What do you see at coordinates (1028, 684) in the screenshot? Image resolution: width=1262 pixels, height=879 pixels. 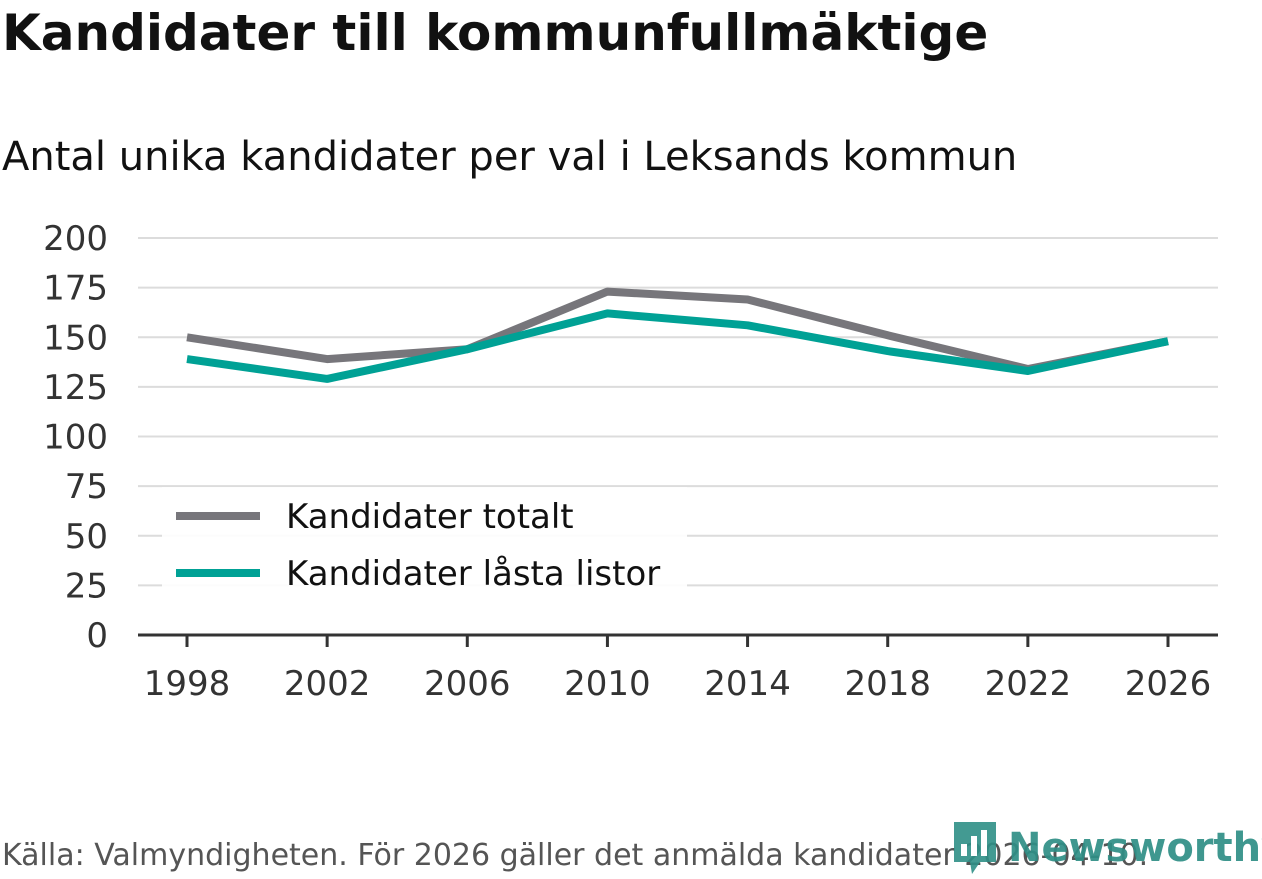 I see `x-tick-label: 2022` at bounding box center [1028, 684].